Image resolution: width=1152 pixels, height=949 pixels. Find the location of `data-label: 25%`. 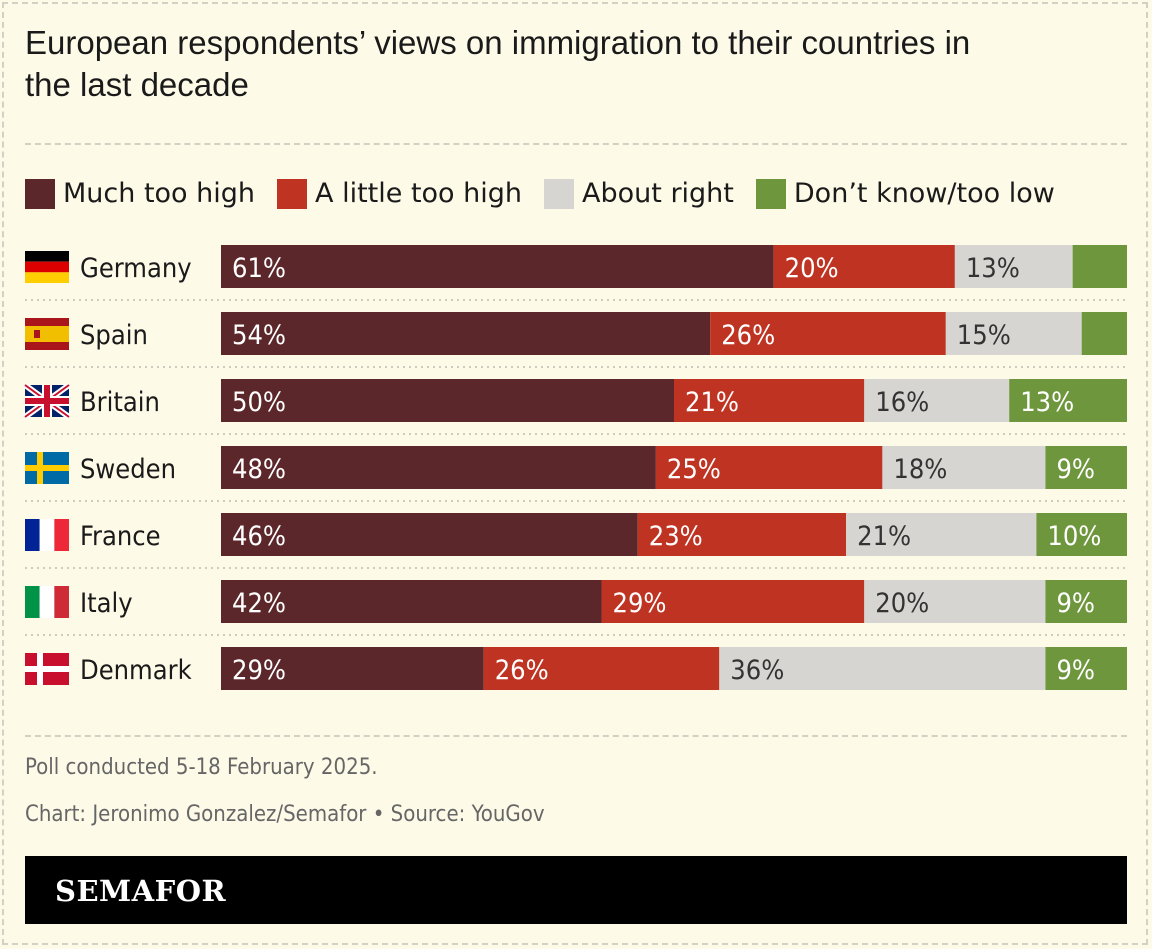

data-label: 25% is located at coordinates (694, 469).